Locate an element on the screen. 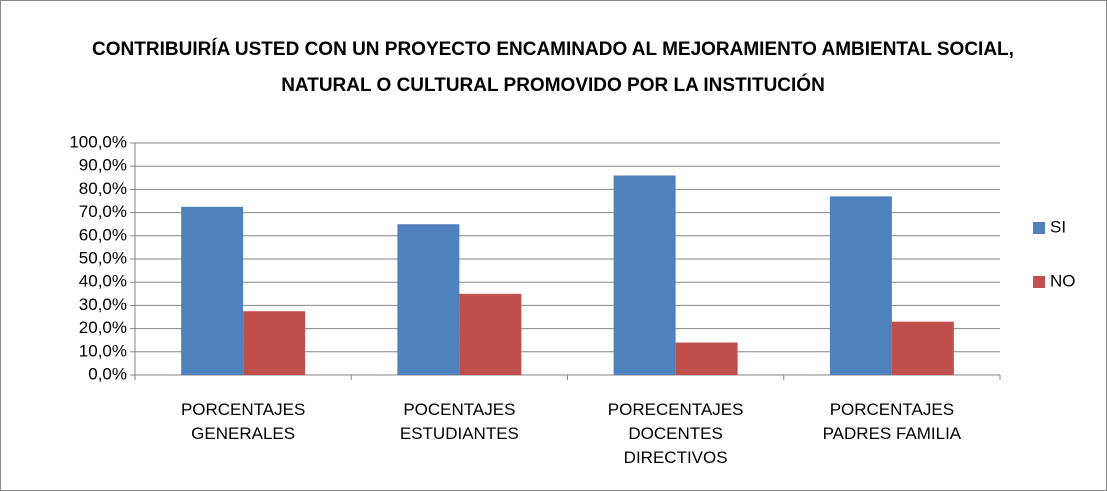  y-tick-label: 20,0% is located at coordinates (103, 327).